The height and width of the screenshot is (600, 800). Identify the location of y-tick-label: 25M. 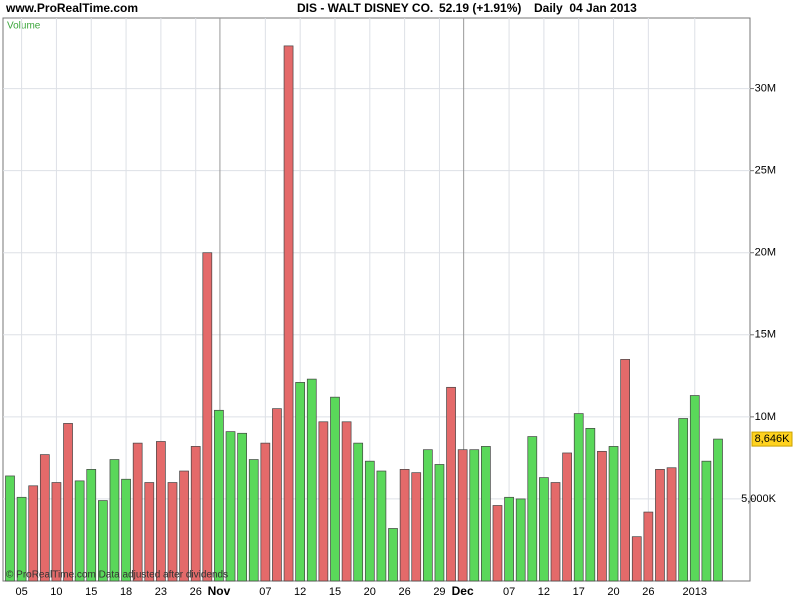
(765, 171).